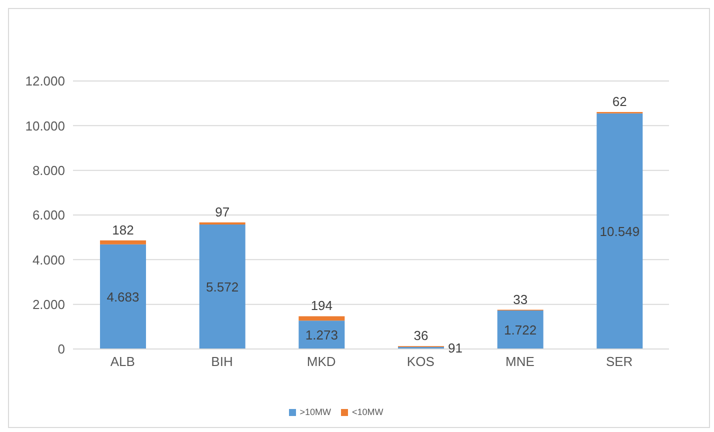  What do you see at coordinates (48, 304) in the screenshot?
I see `y-tick-label: 2.000` at bounding box center [48, 304].